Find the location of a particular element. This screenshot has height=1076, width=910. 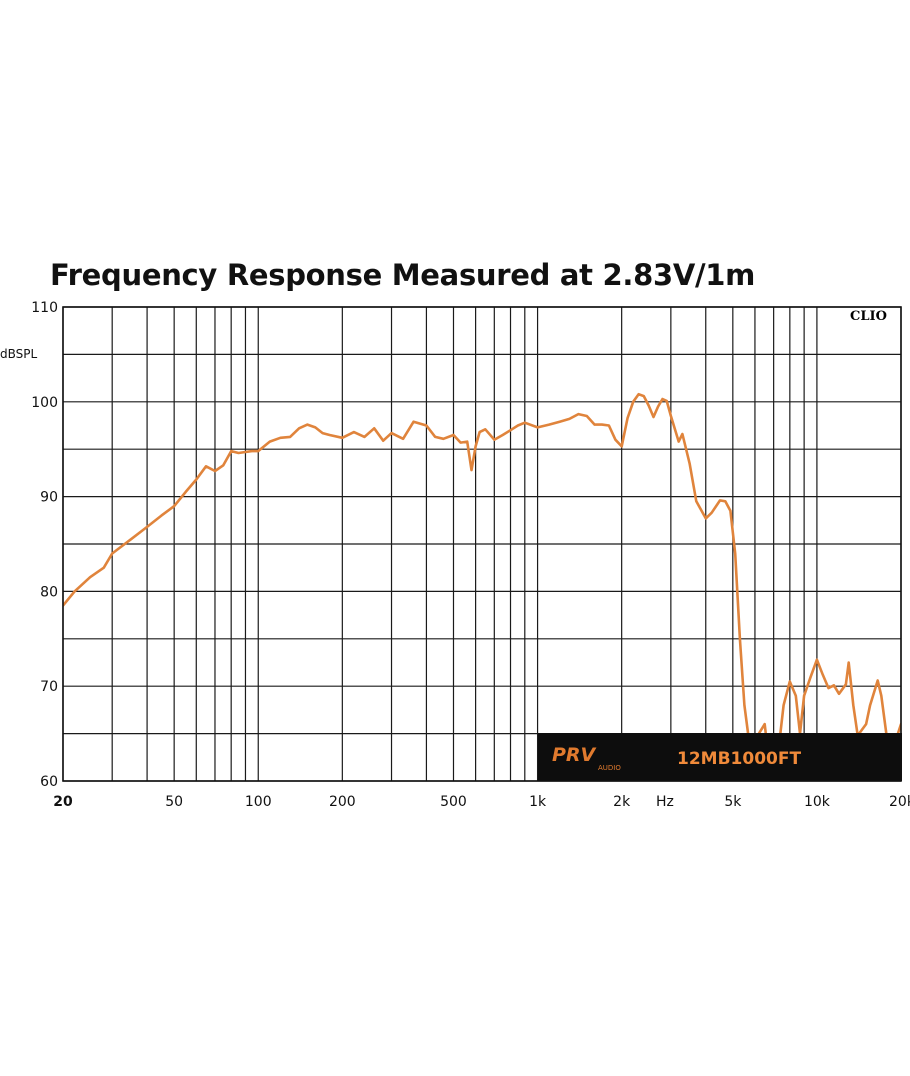

y-ticks: 60 70 80 90 100 110 is located at coordinates (44, 545).